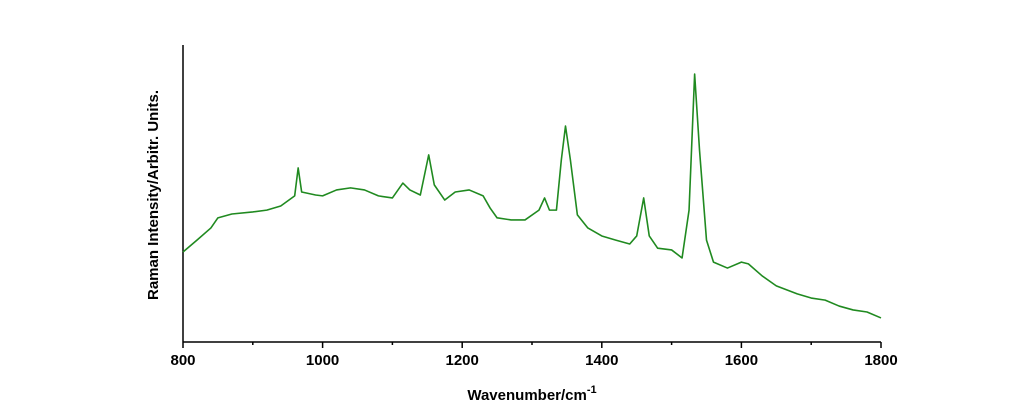 This screenshot has width=1024, height=415. What do you see at coordinates (601, 360) in the screenshot?
I see `x-tick-label: 1400` at bounding box center [601, 360].